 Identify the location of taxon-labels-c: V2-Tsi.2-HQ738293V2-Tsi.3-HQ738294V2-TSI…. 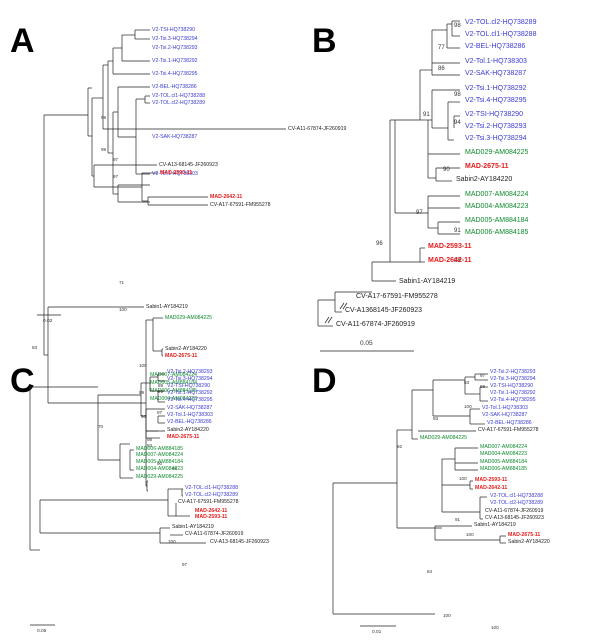
(202, 457).